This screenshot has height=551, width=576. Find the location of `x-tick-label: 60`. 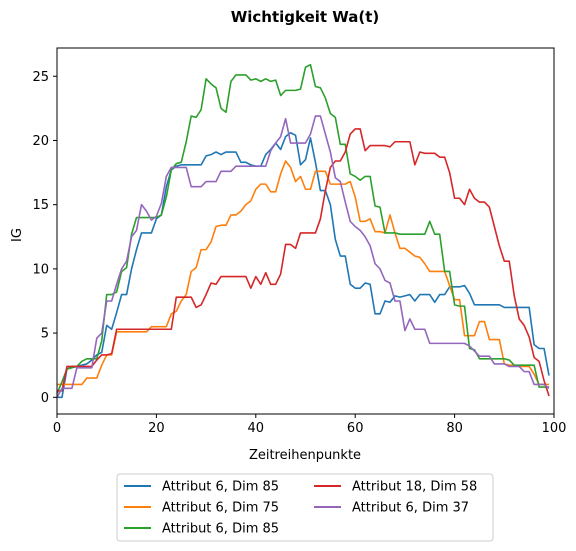

x-tick-label: 60 is located at coordinates (355, 428).